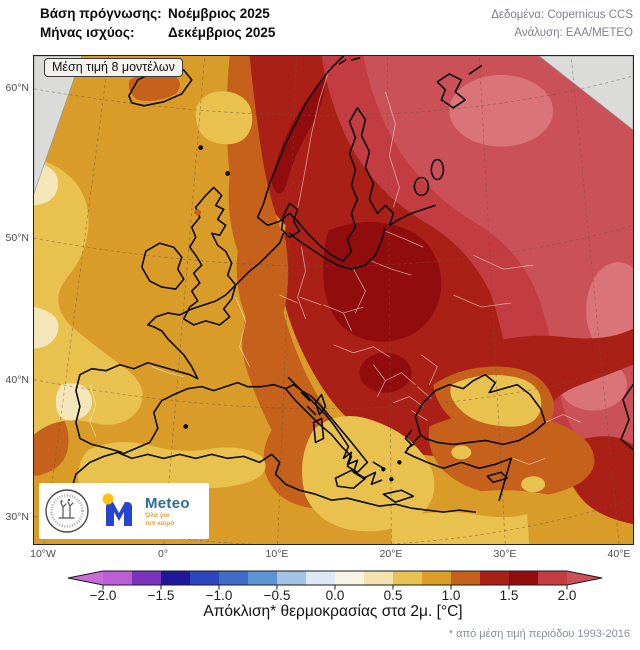  I want to click on coast-spain-med, so click(204, 418).